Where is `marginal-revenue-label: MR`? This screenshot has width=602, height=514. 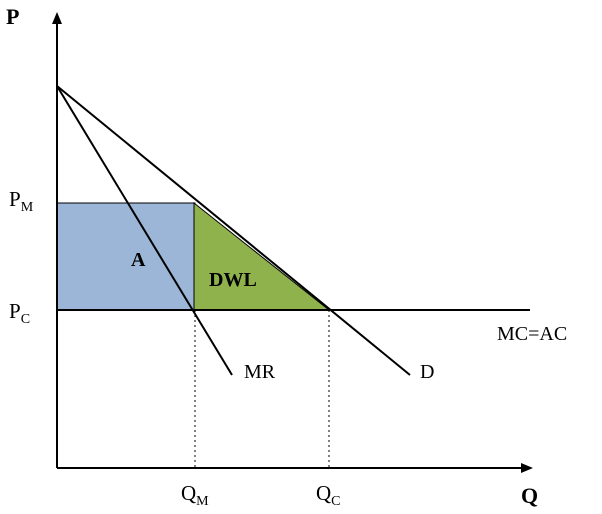
marginal-revenue-label: MR is located at coordinates (260, 372).